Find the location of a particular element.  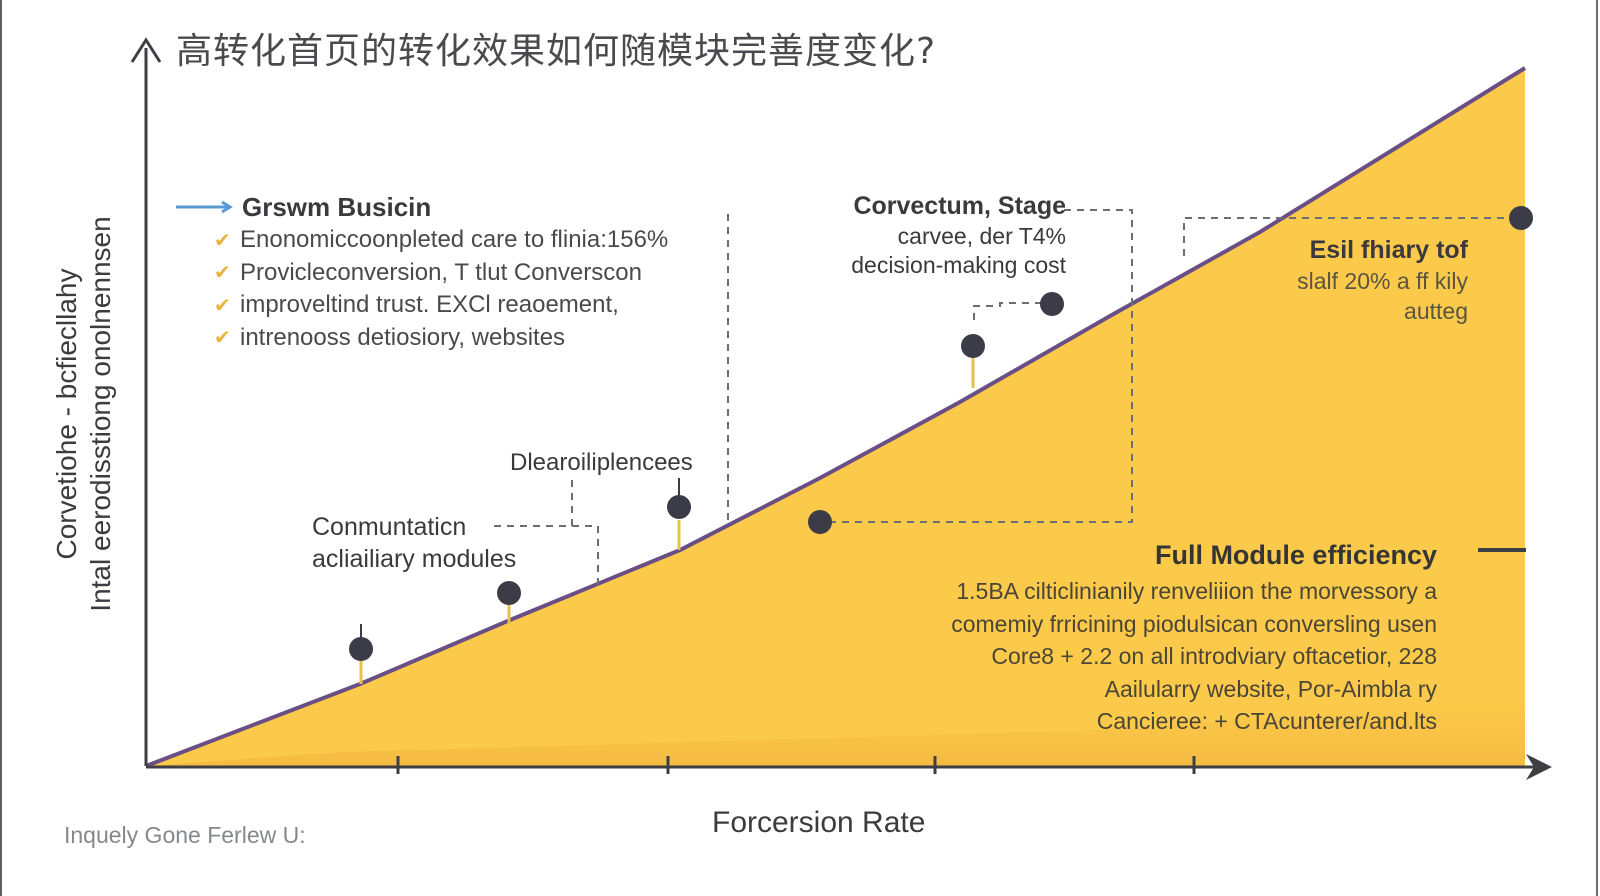

annotation-heading: Full Module efficiency is located at coordinates (1295, 555).